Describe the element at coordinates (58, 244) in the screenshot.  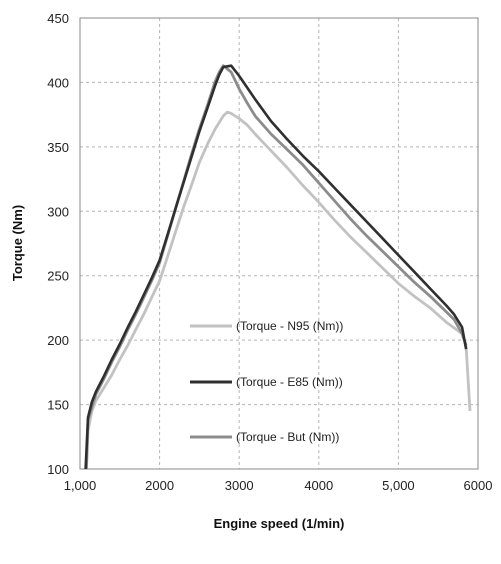
I see `y-tick-labels: 100 150 200 250 300 350 400 450` at that location.